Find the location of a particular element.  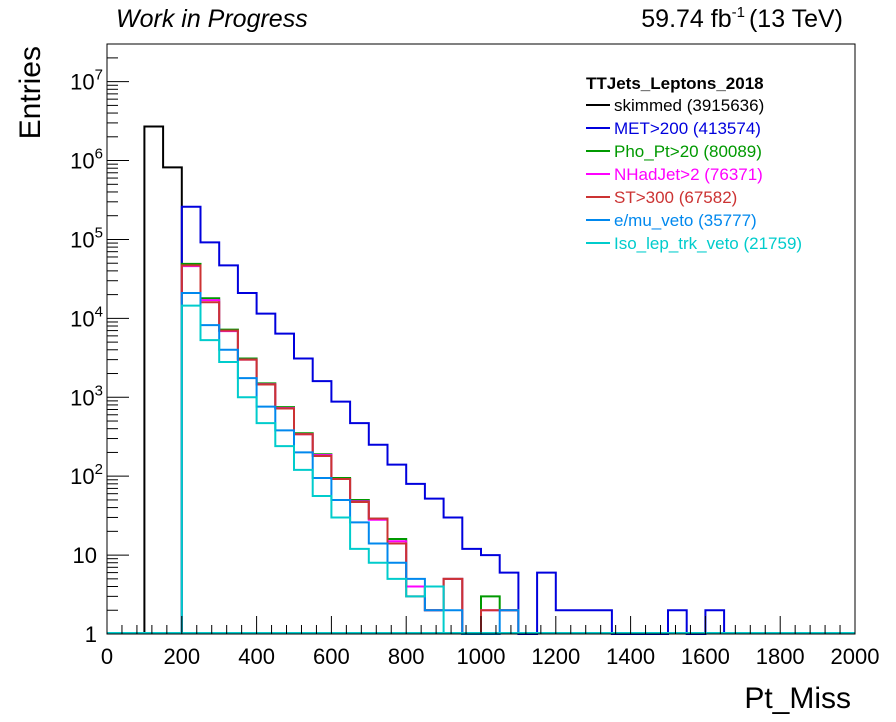

y-tick-label: 10⁶ is located at coordinates (86, 160).